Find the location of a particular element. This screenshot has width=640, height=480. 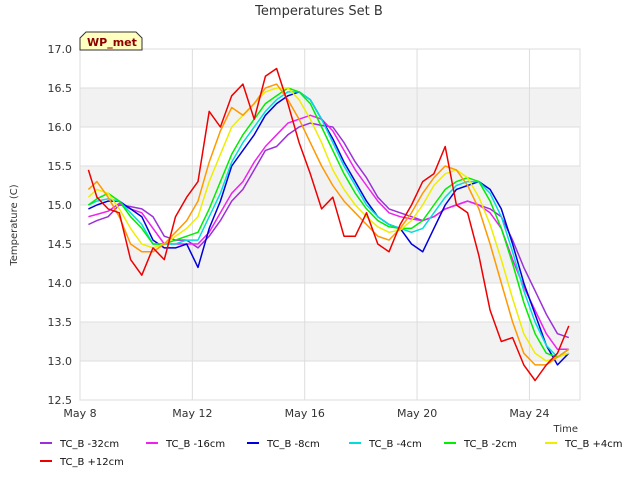

y-tick-label: 15.5 is located at coordinates (60, 166).